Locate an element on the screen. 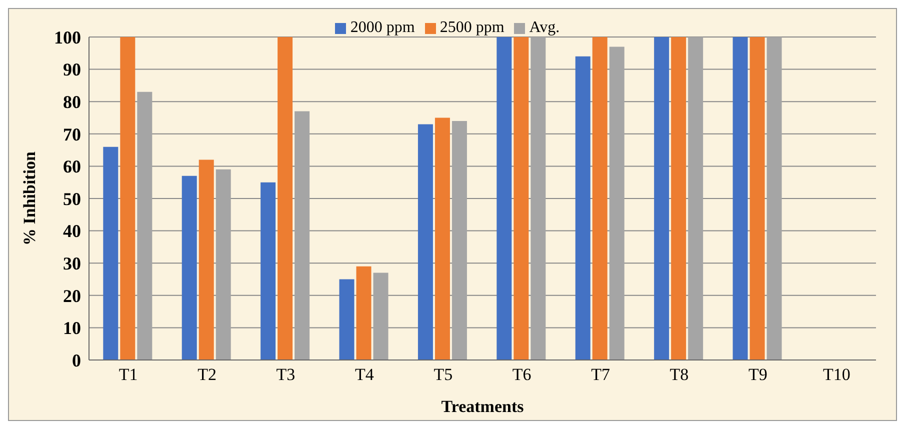 This screenshot has height=427, width=903. y-tick-label: 40 is located at coordinates (72, 231).